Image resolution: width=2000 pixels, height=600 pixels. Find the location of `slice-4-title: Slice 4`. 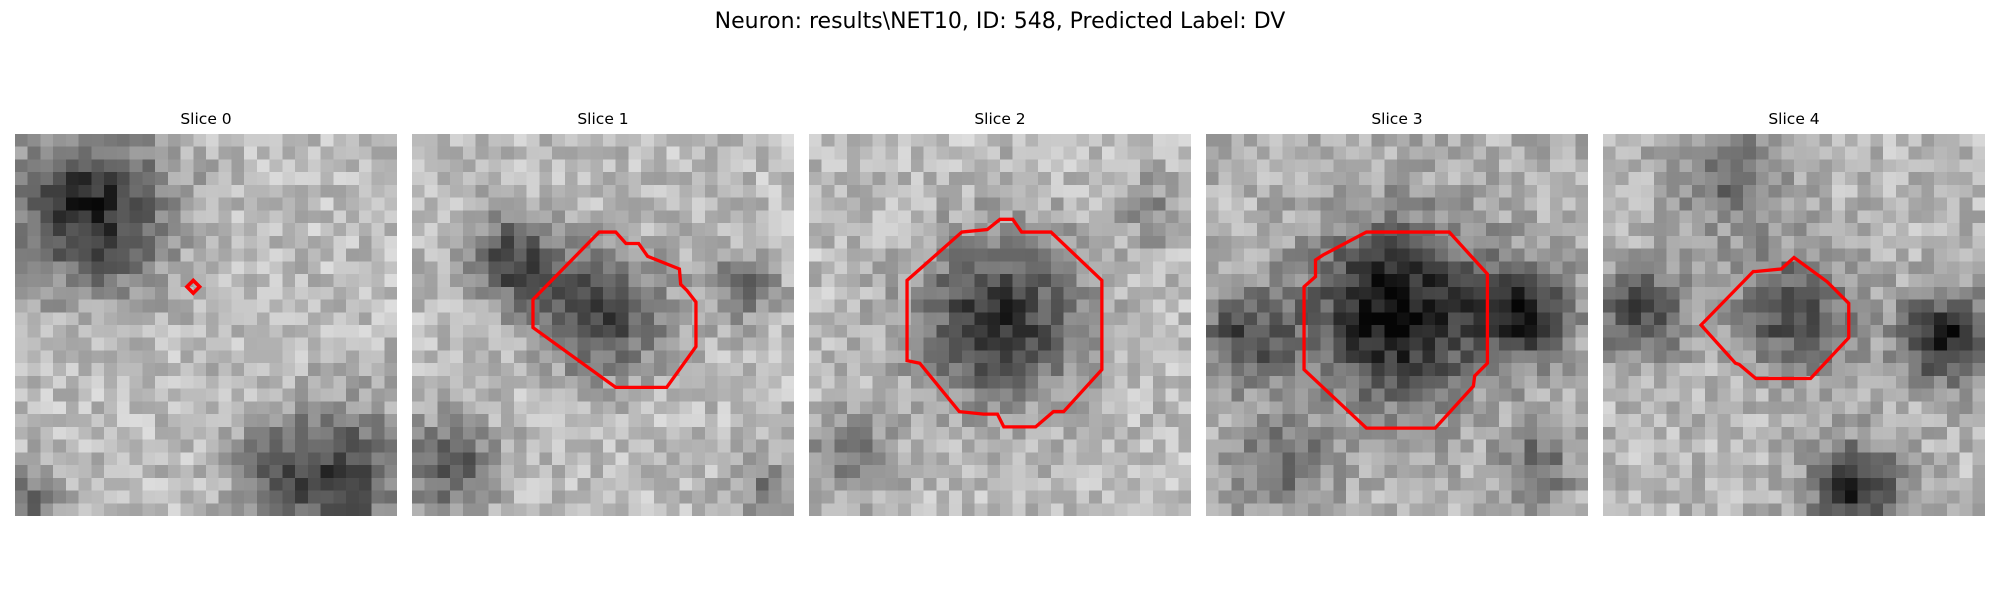

slice-4-title: Slice 4 is located at coordinates (1794, 119).